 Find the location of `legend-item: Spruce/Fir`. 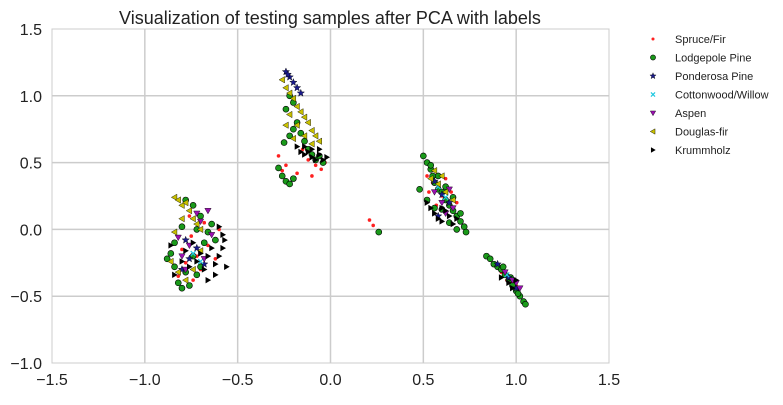

legend-item: Spruce/Fir is located at coordinates (688, 40).